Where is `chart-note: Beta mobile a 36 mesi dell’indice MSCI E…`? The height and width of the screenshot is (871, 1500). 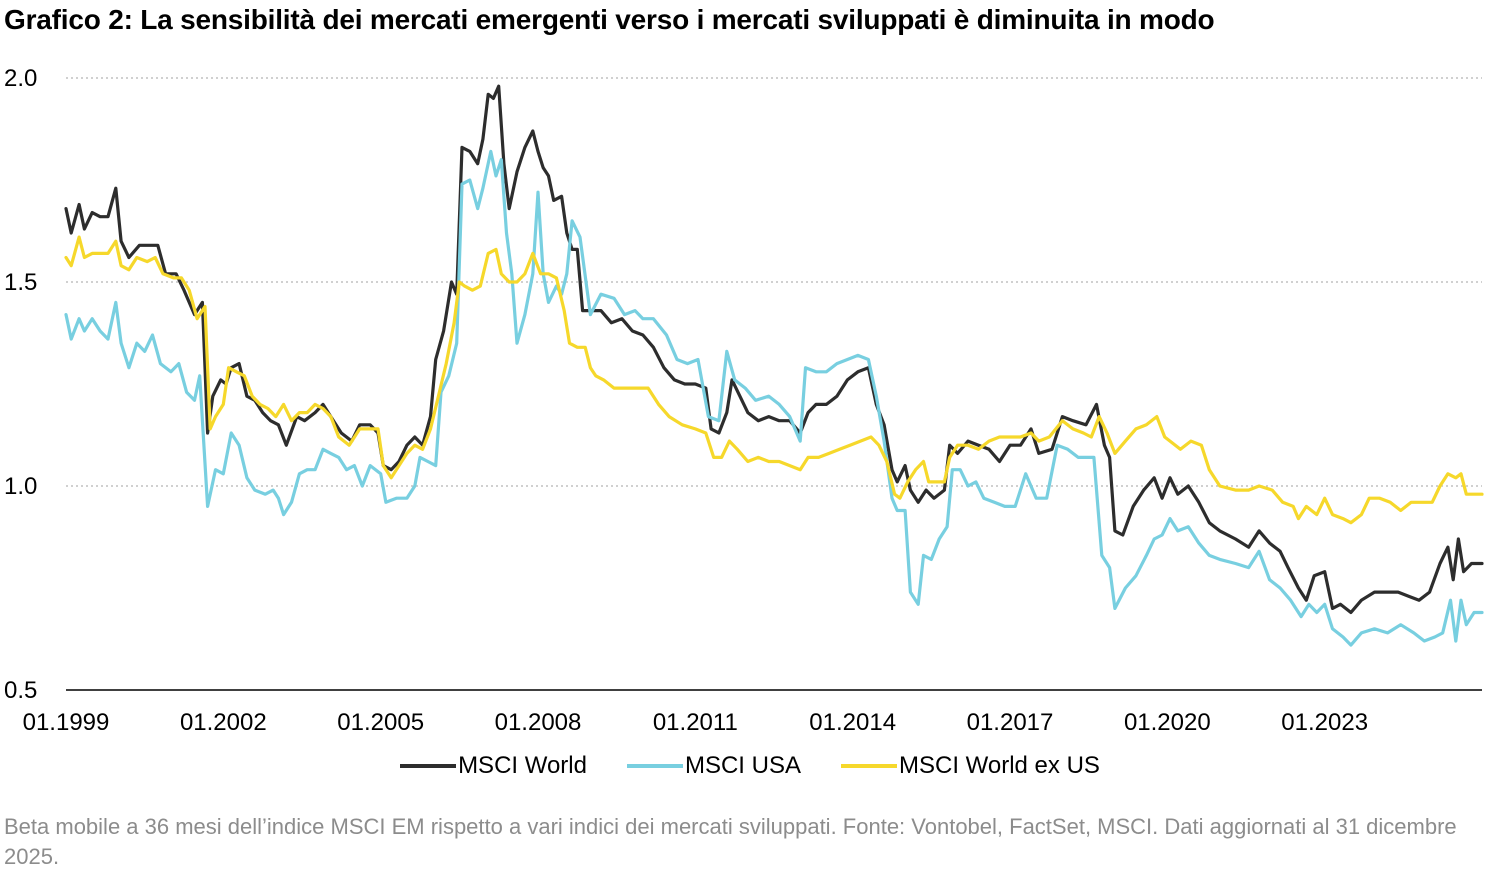 chart-note: Beta mobile a 36 mesi dell’indice MSCI E… is located at coordinates (730, 841).